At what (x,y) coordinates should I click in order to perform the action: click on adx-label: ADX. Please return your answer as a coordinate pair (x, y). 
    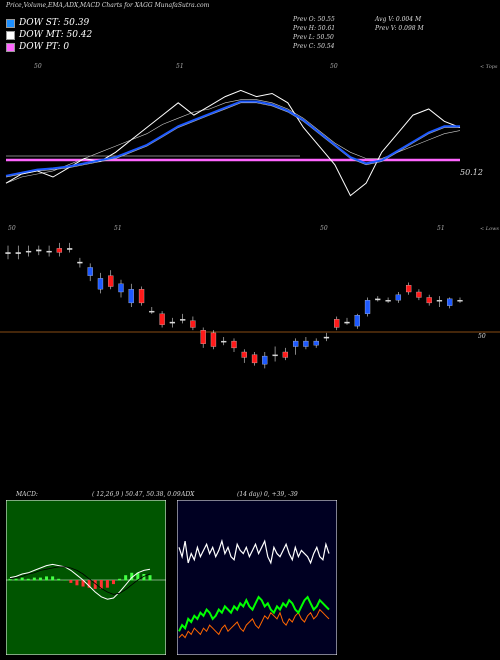
    Looking at the image, I should click on (188, 494).